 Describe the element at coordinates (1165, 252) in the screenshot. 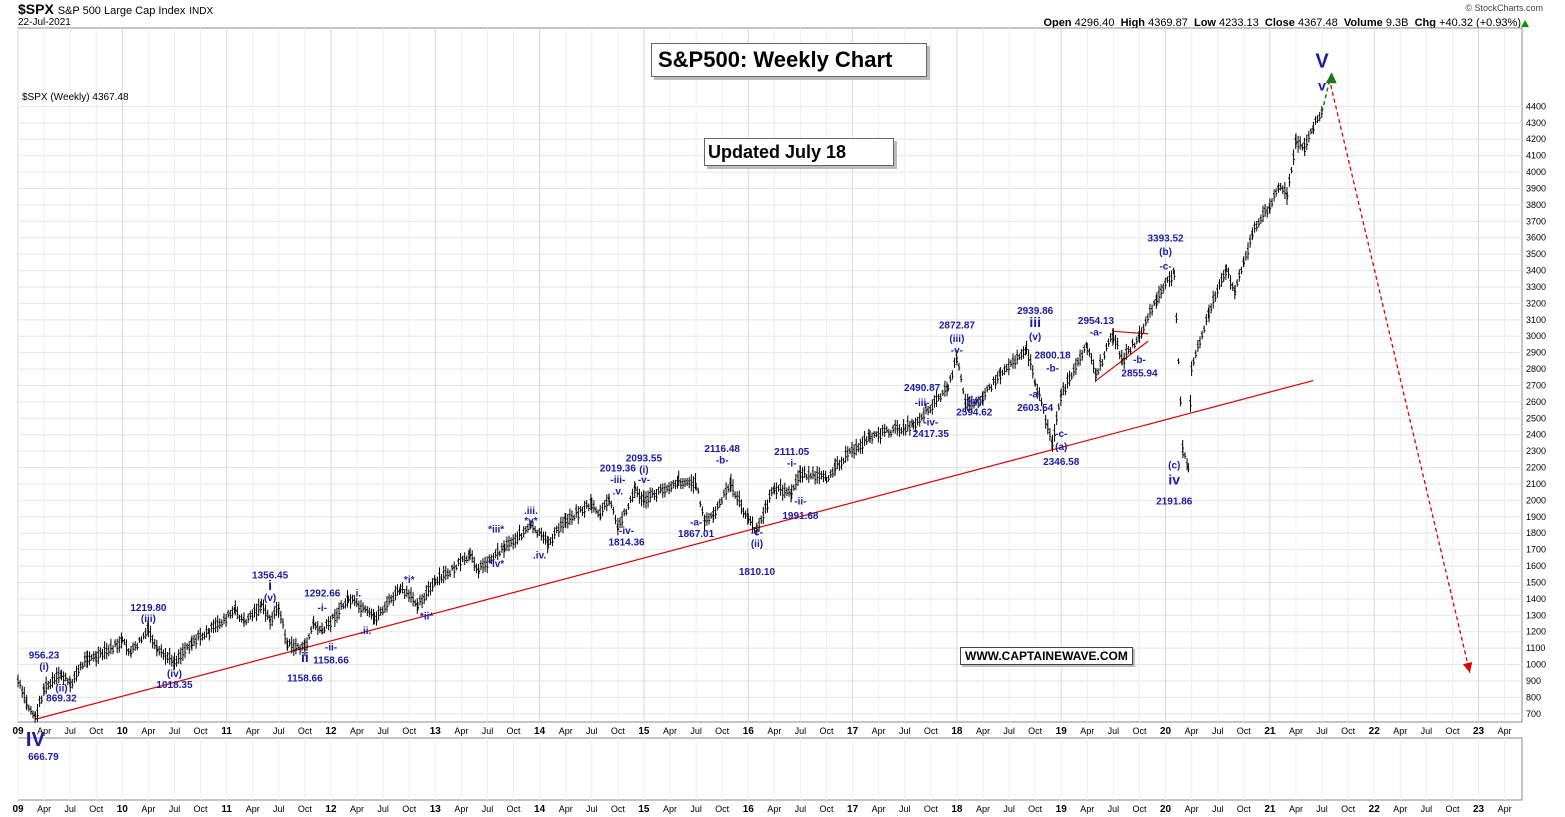

I see `wave-label: (b)` at that location.